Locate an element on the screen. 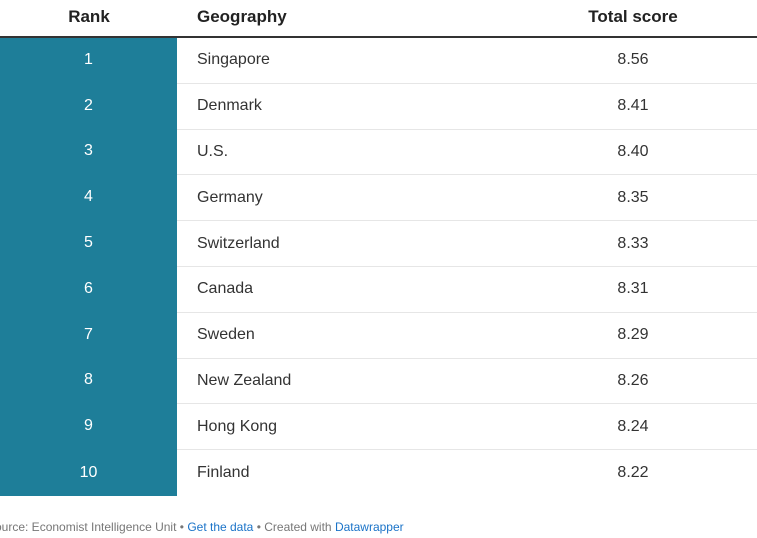  score-cell: 8.41 is located at coordinates (633, 106).